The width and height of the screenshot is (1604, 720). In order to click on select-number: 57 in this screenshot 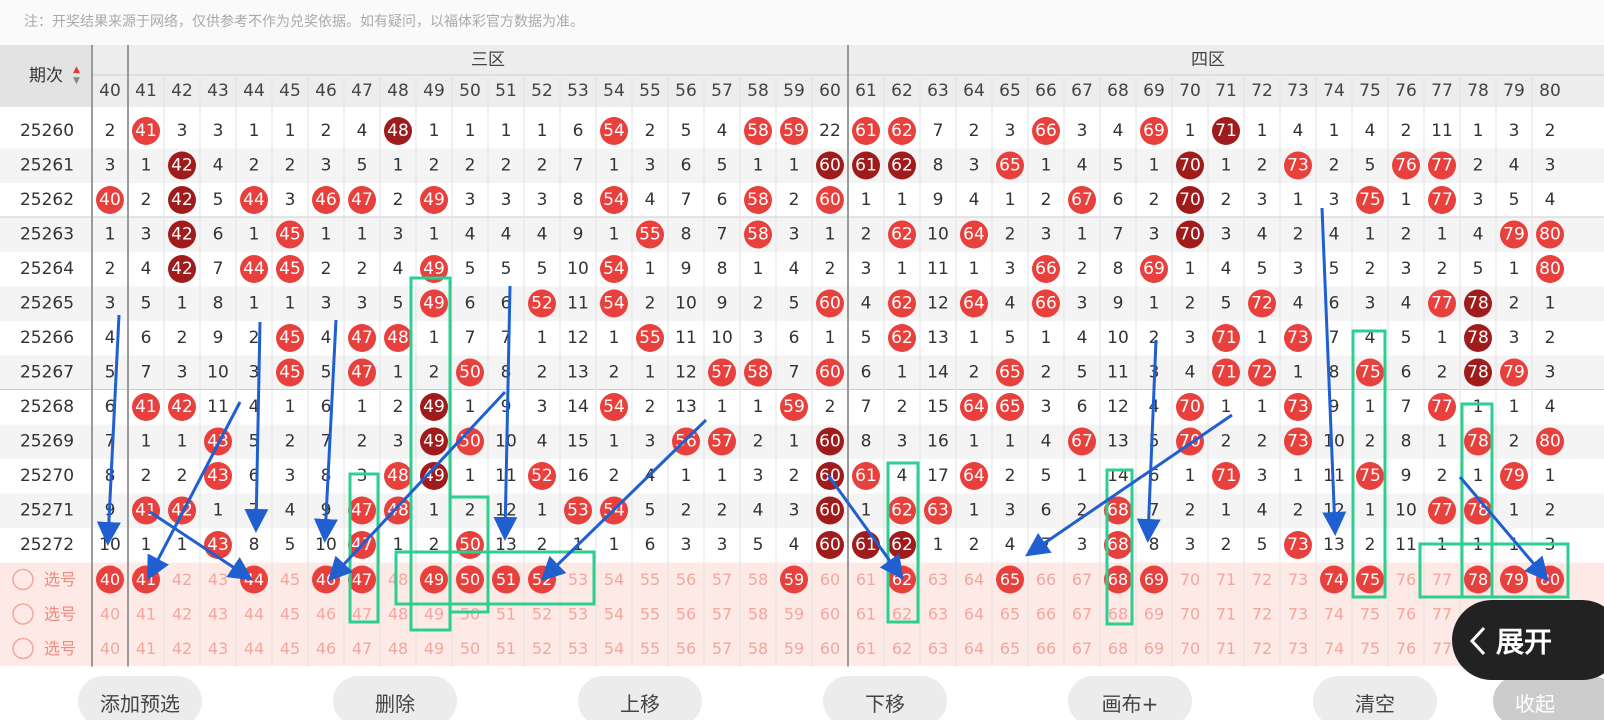, I will do `click(722, 579)`.